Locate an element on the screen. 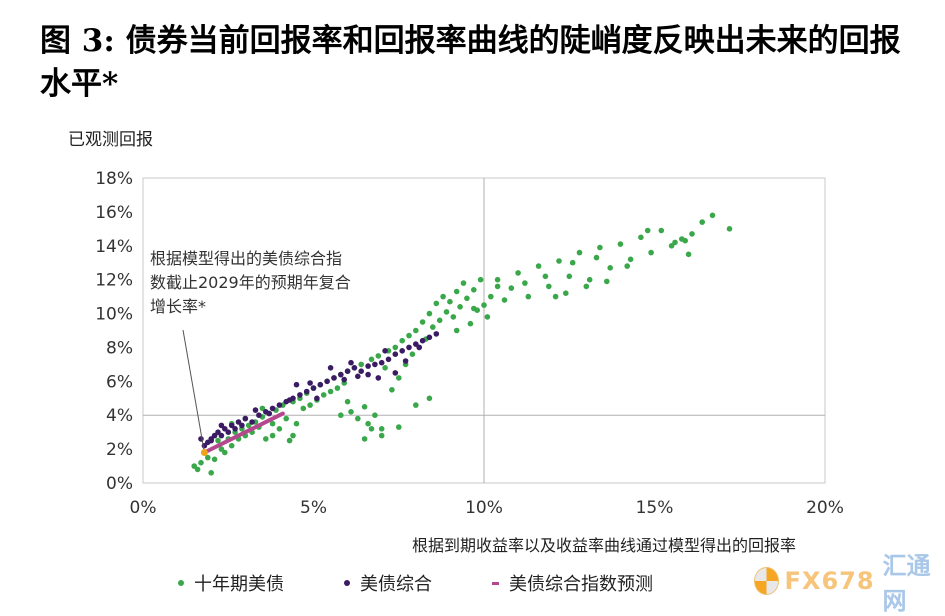 The height and width of the screenshot is (616, 945). y-tick-label: 8% is located at coordinates (119, 348).